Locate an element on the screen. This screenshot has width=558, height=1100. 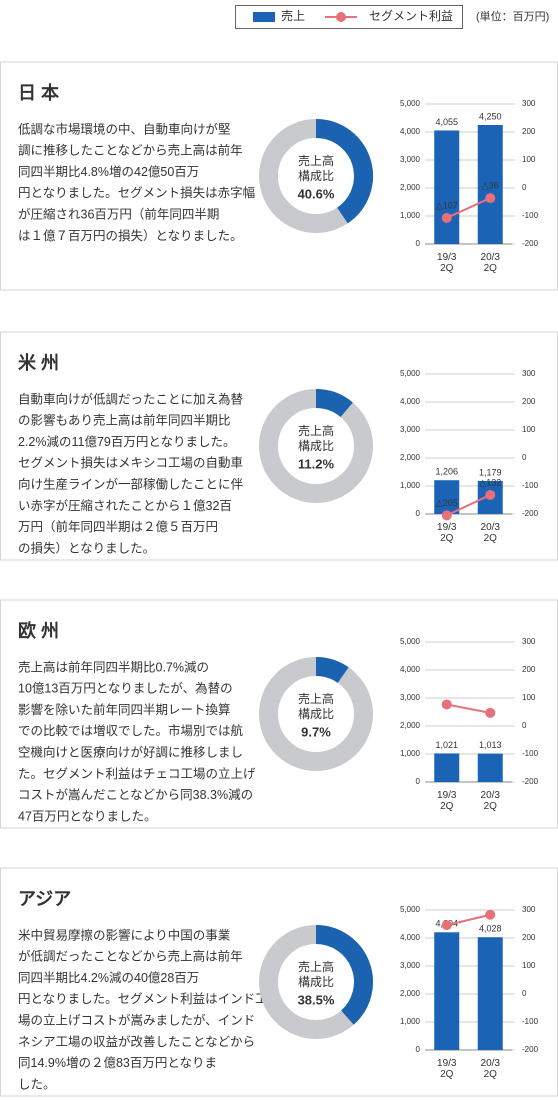
section-heading: 欧 州 is located at coordinates (38, 630).